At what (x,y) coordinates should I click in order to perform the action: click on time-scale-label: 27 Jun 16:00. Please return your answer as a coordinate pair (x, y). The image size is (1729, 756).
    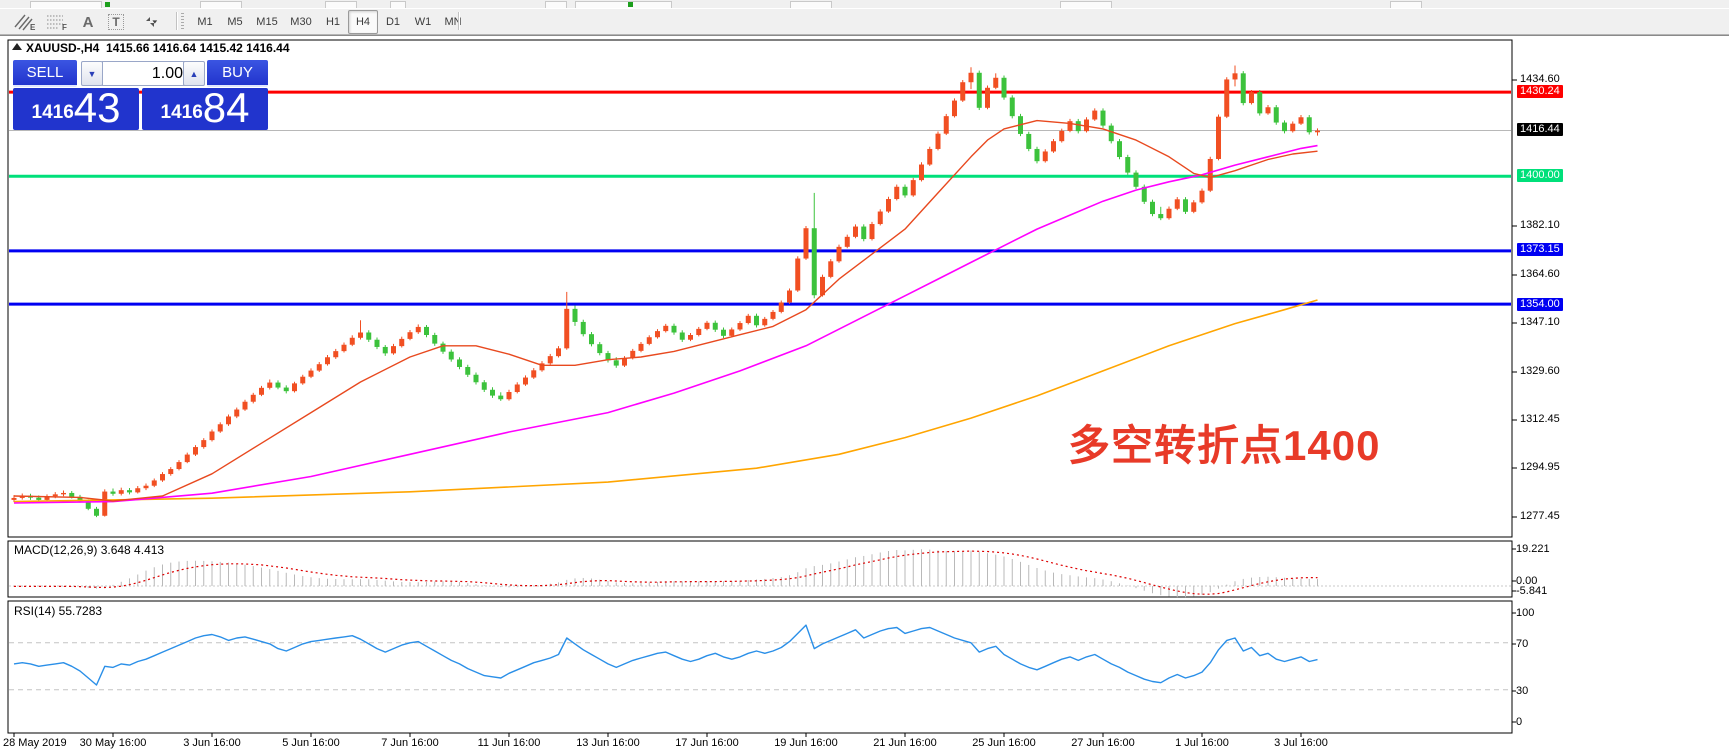
    Looking at the image, I should click on (1103, 743).